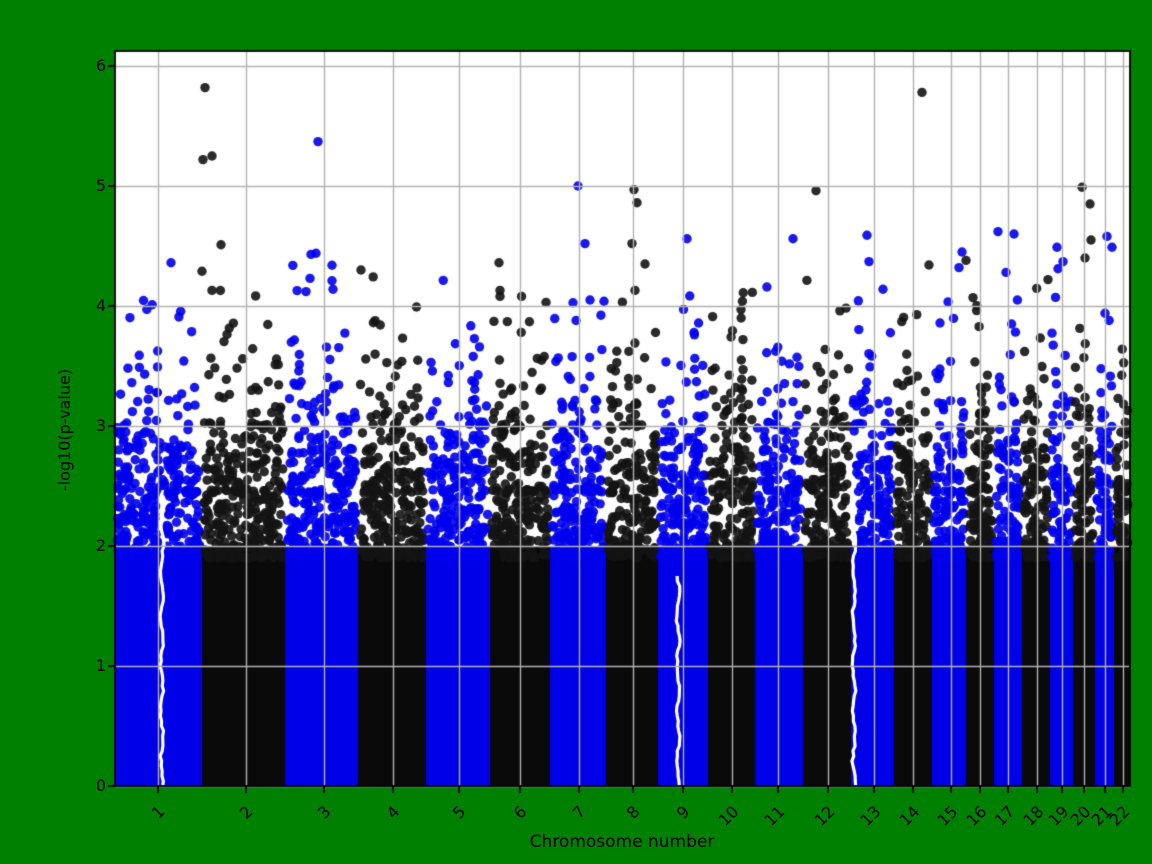  I want to click on x-axis-label: Chromosome number, so click(622, 842).